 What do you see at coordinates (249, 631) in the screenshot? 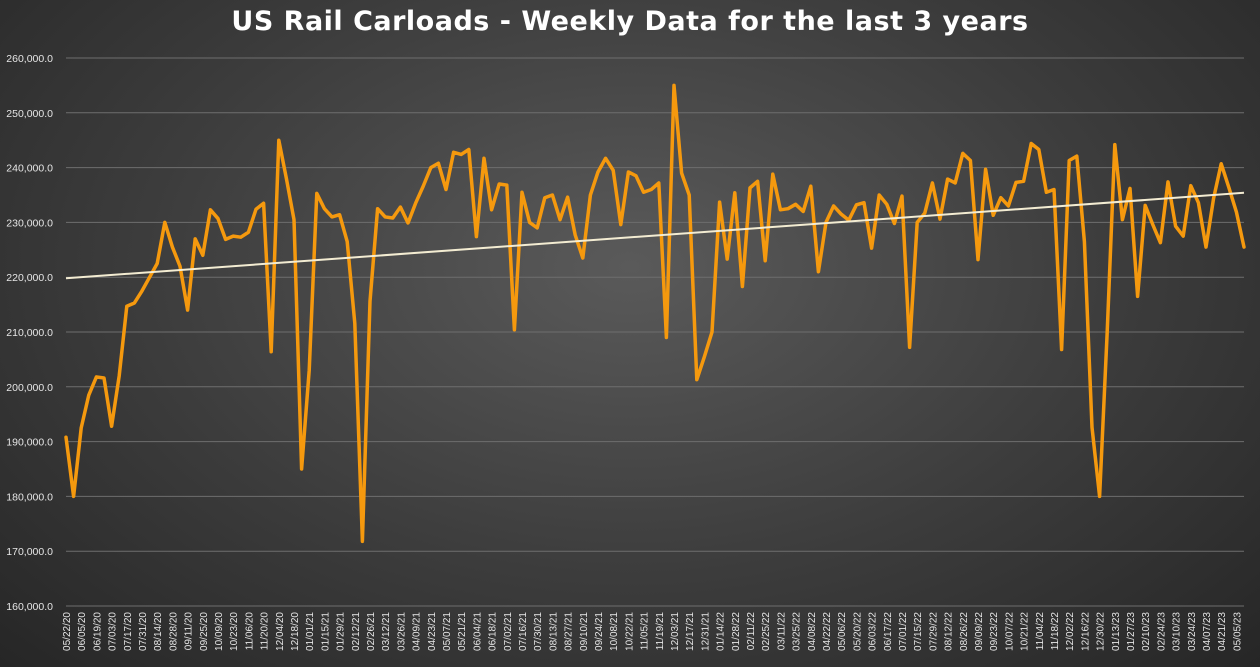
I see `x-tick-label: 11/06/20` at bounding box center [249, 631].